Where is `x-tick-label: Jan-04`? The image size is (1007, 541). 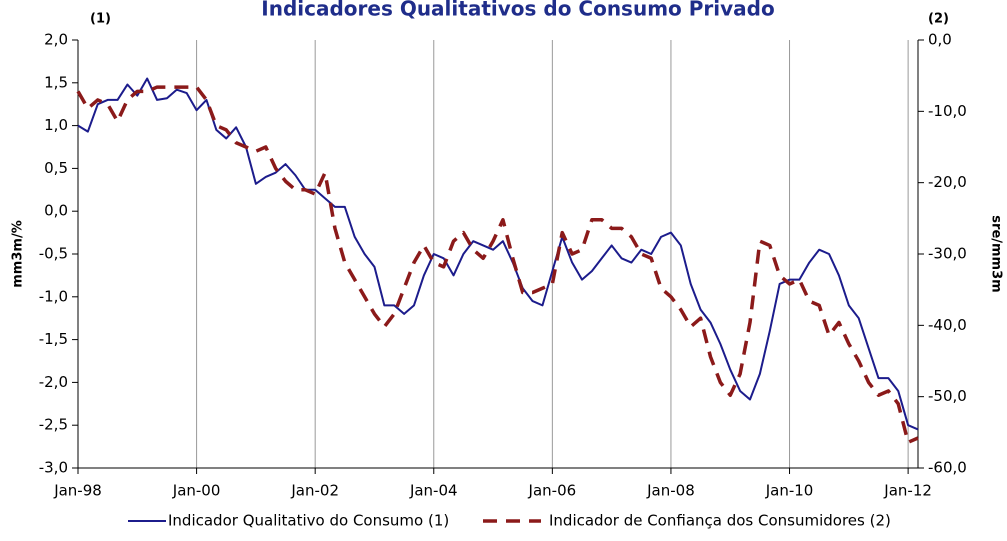 x-tick-label: Jan-04 is located at coordinates (433, 491).